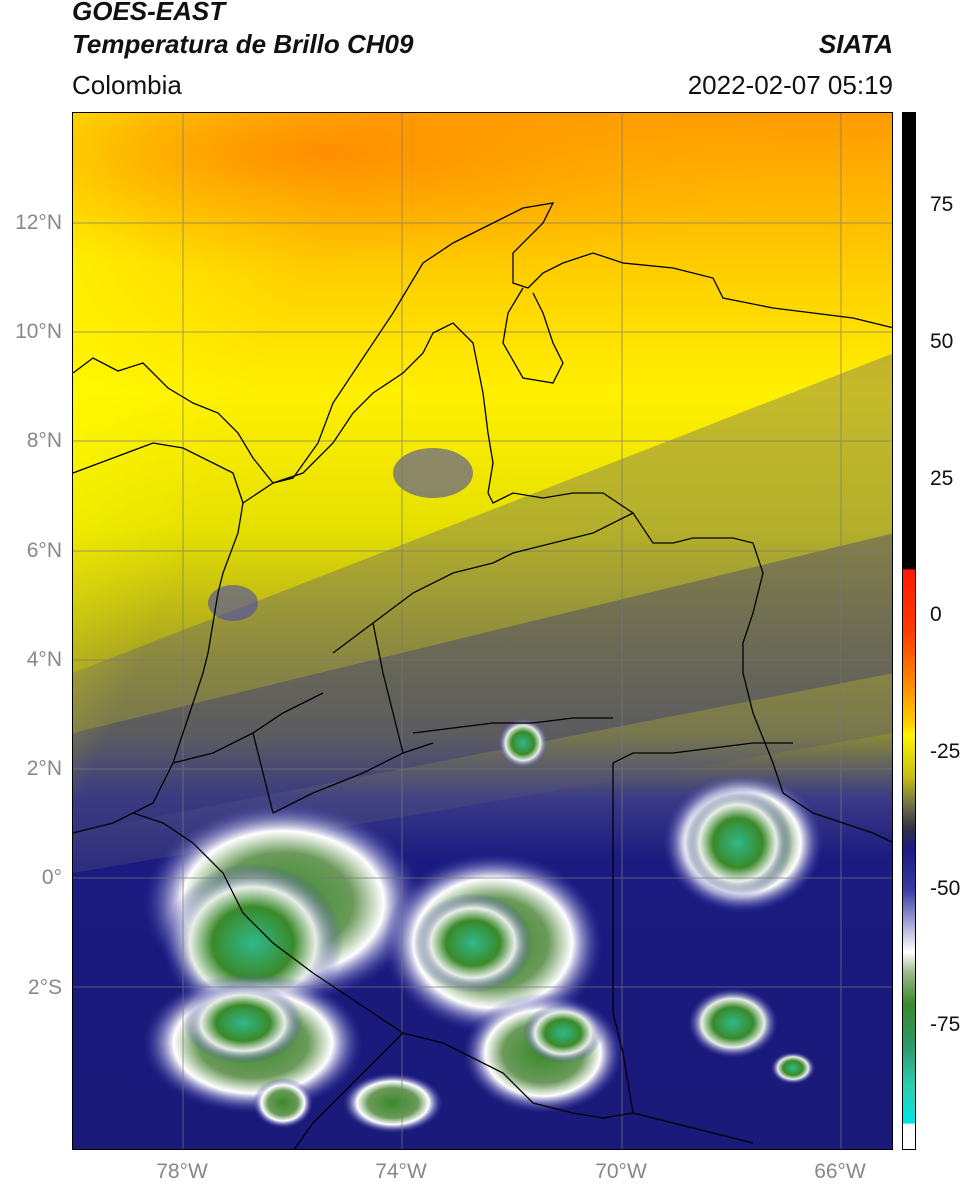 The height and width of the screenshot is (1190, 966). I want to click on colorbar-tick-25: 25, so click(942, 478).